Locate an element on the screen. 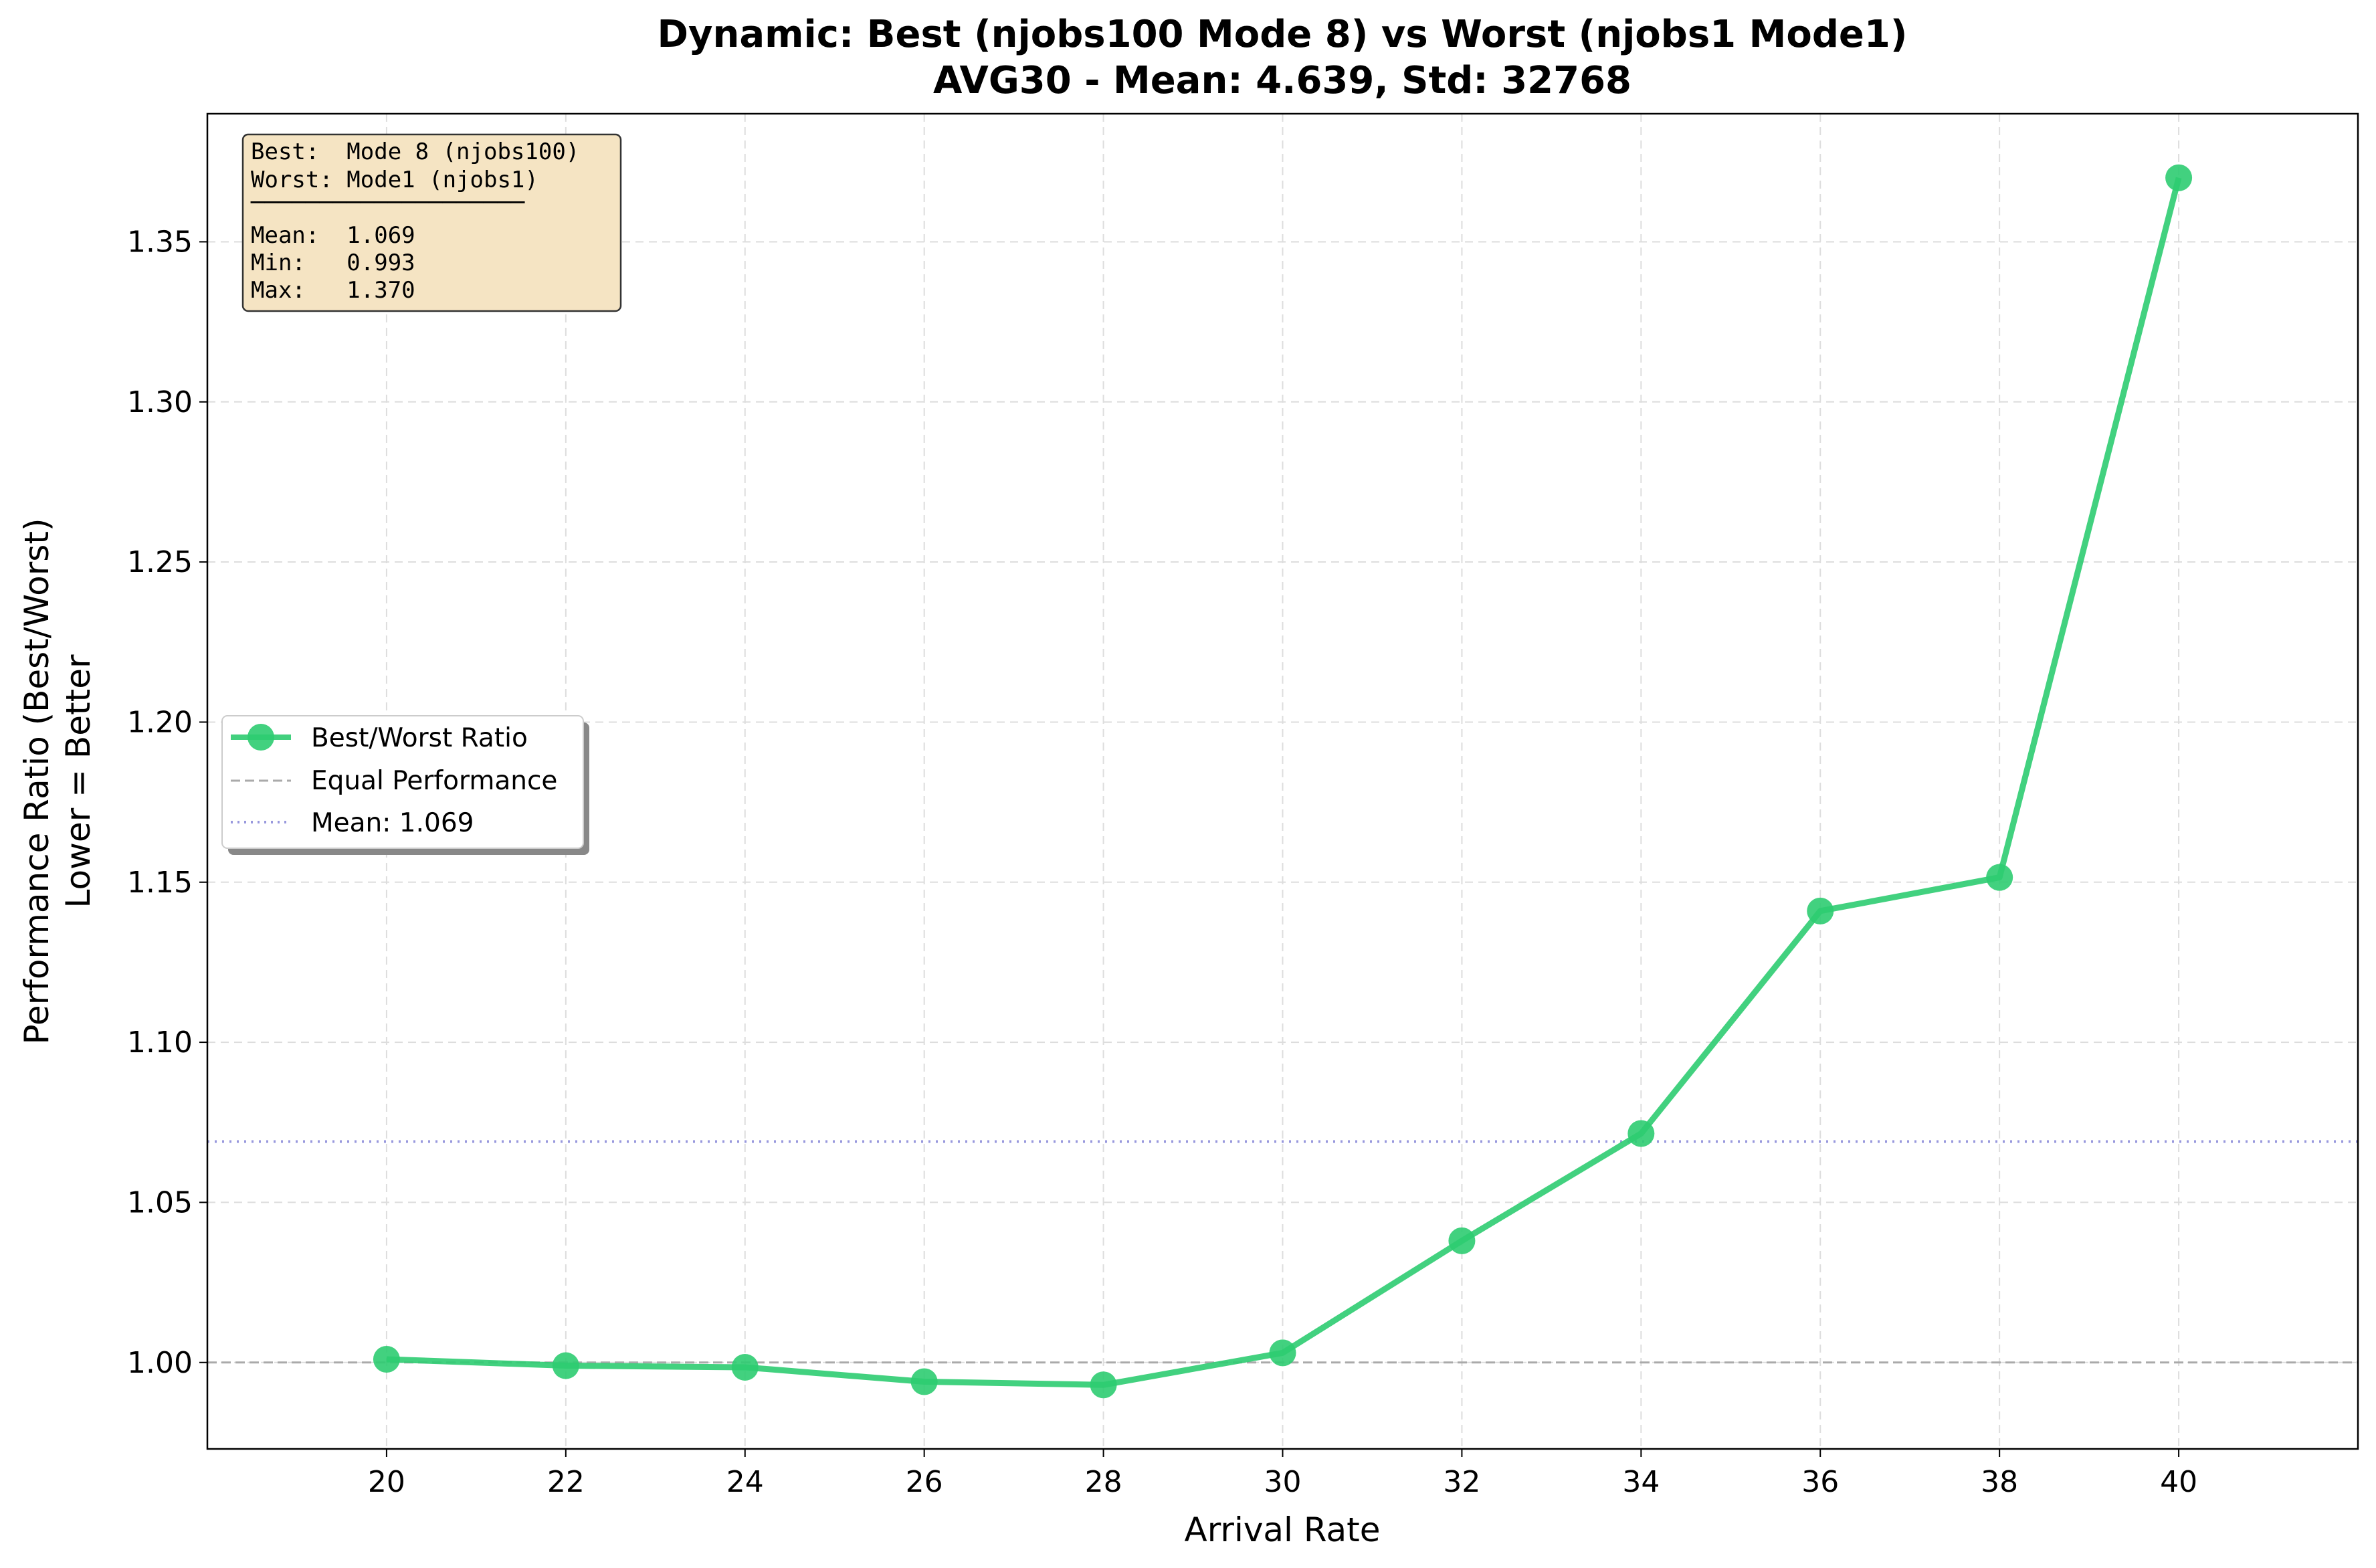  y-tick-label: 1.15 is located at coordinates (160, 883).